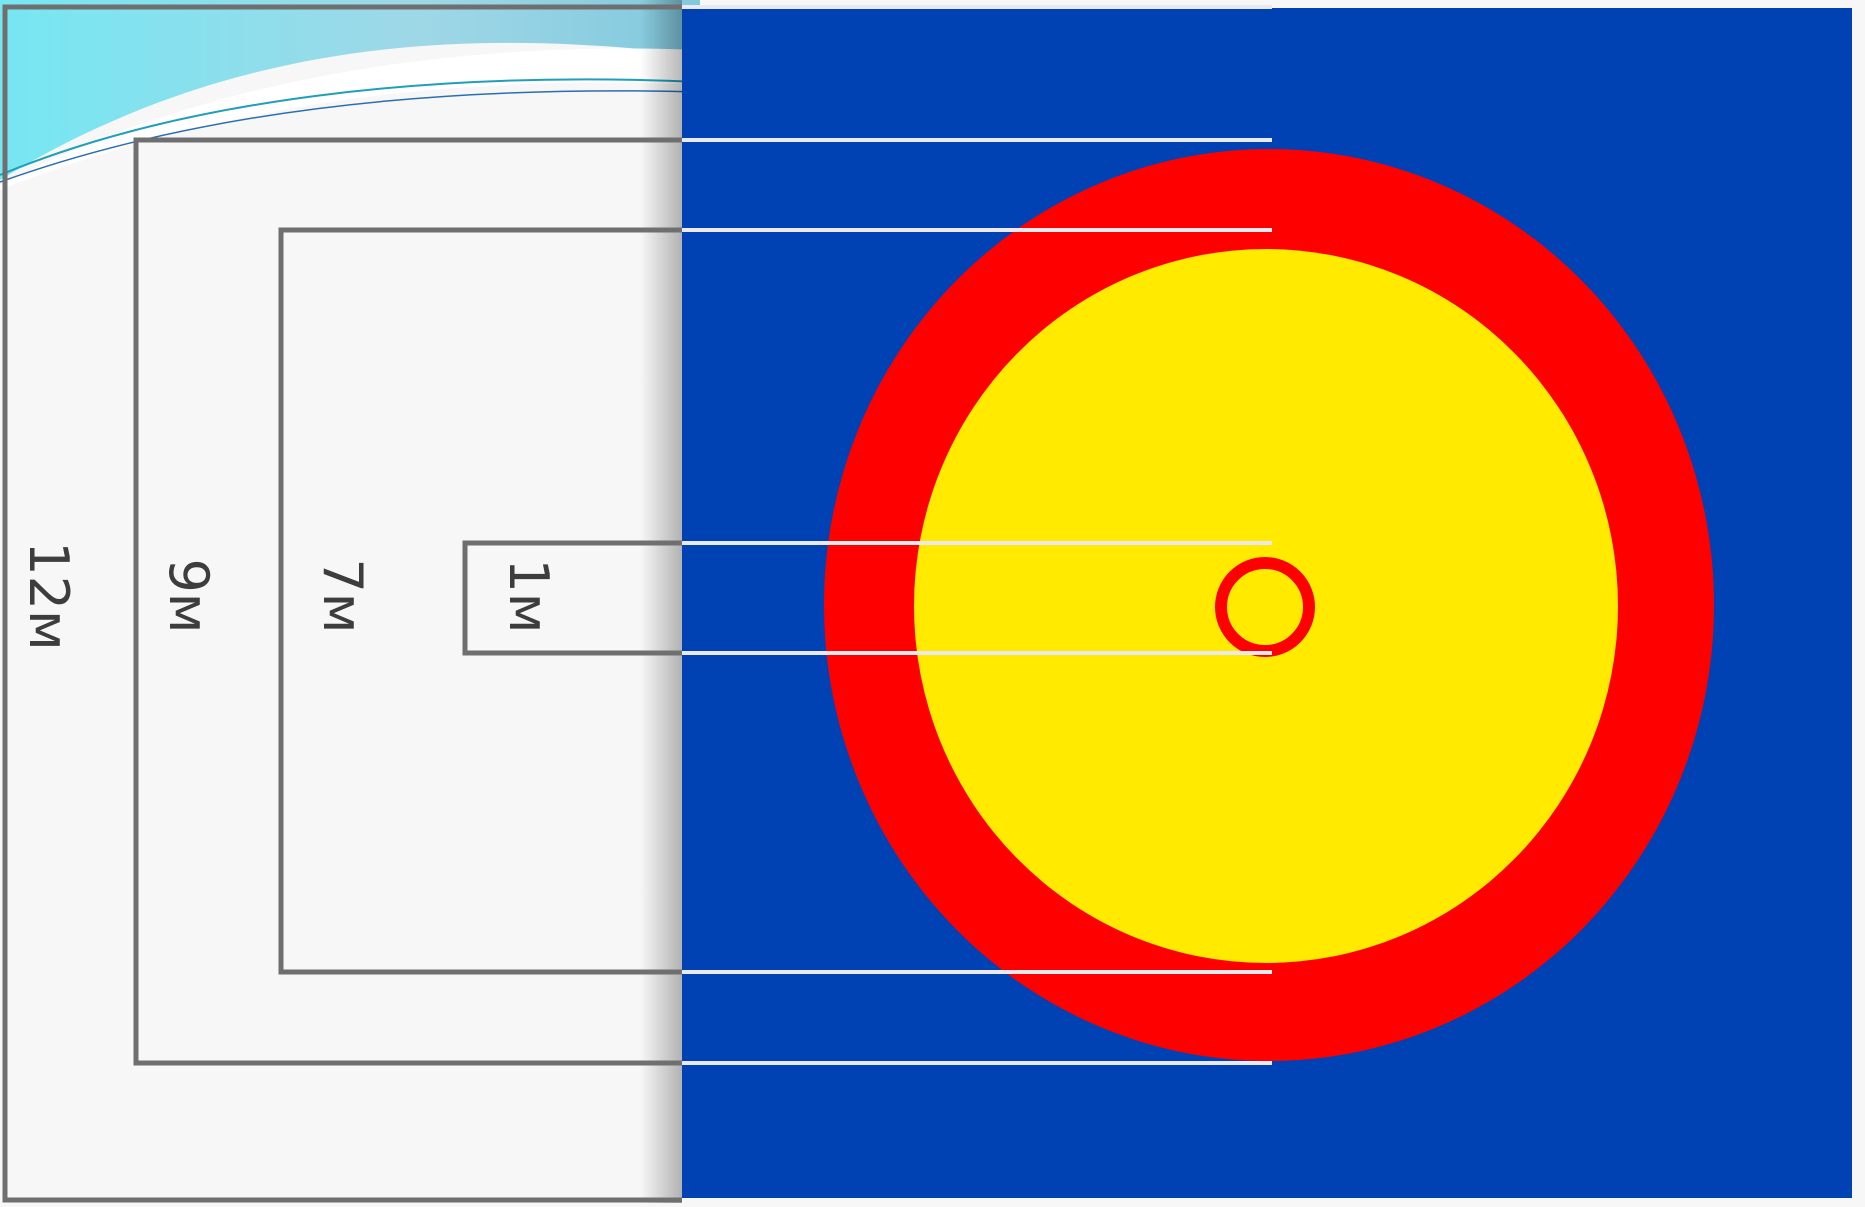 The width and height of the screenshot is (1865, 1207). I want to click on dimension-label-12m: 12м, so click(48, 596).